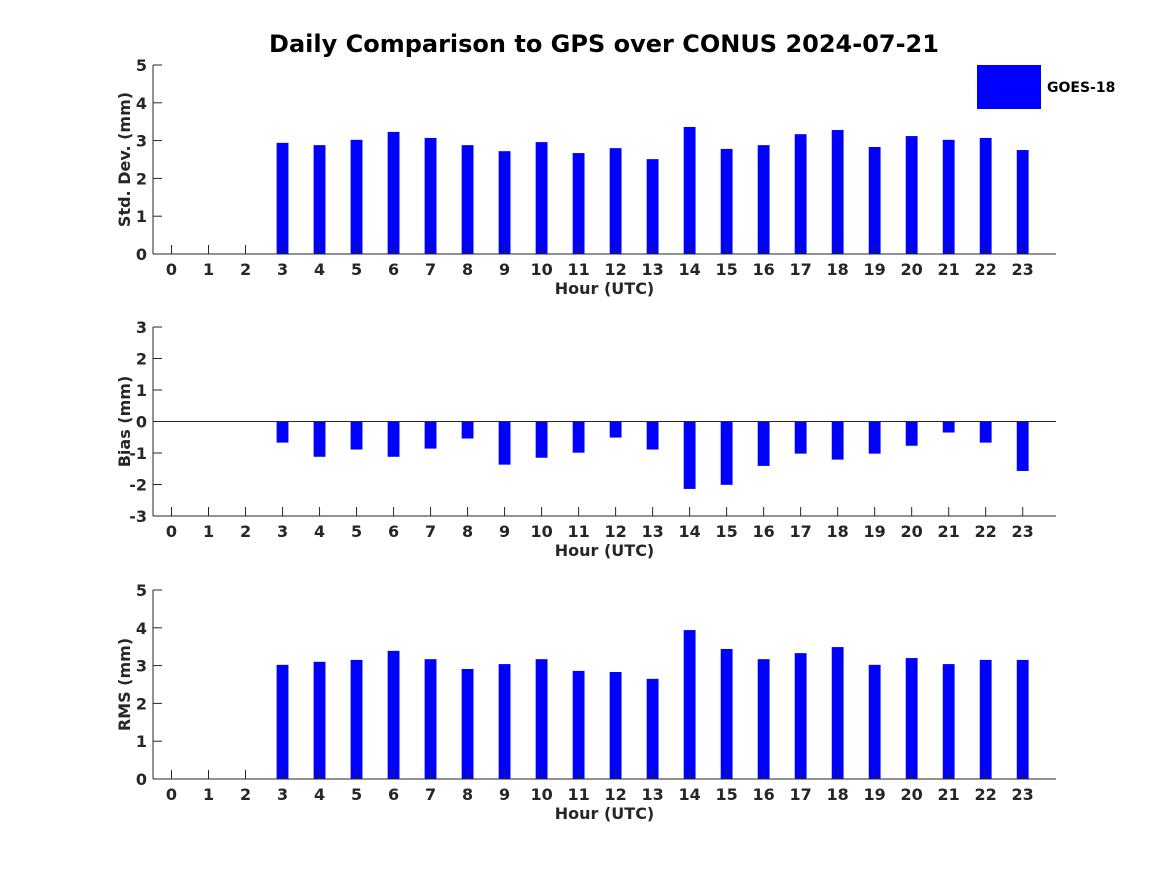  What do you see at coordinates (1081, 88) in the screenshot?
I see `legend-label: GOES-18` at bounding box center [1081, 88].